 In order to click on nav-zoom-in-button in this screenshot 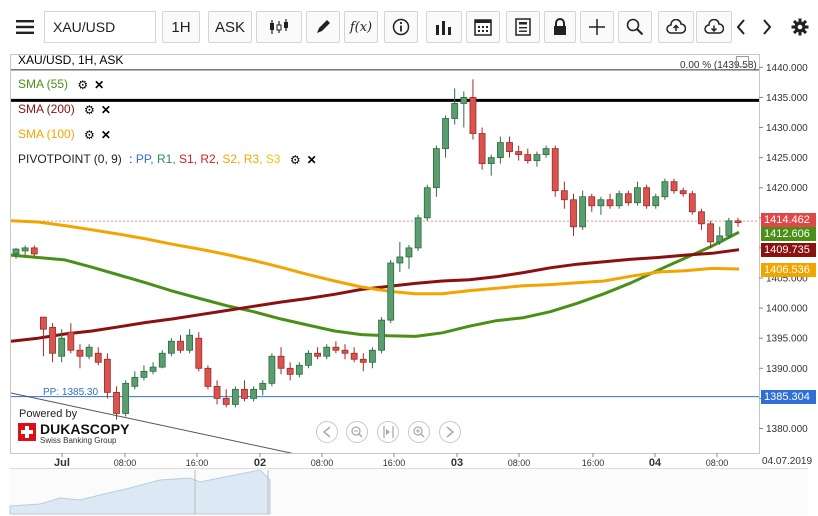, I will do `click(419, 432)`.